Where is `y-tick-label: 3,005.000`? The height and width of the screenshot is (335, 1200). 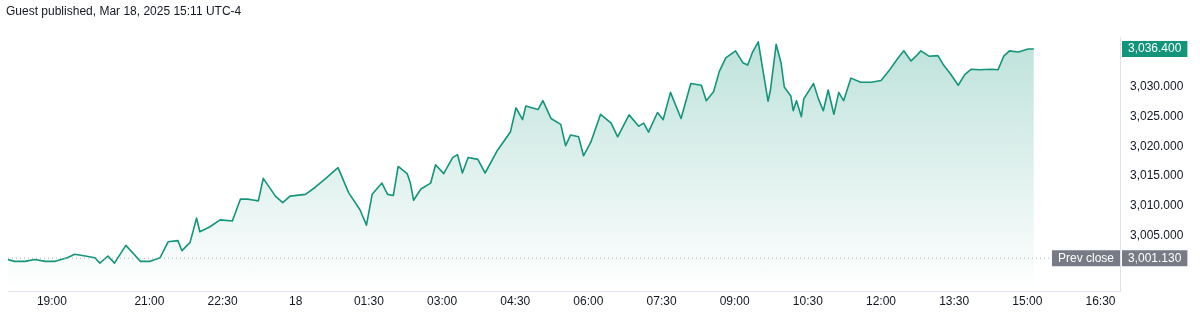 y-tick-label: 3,005.000 is located at coordinates (1157, 234).